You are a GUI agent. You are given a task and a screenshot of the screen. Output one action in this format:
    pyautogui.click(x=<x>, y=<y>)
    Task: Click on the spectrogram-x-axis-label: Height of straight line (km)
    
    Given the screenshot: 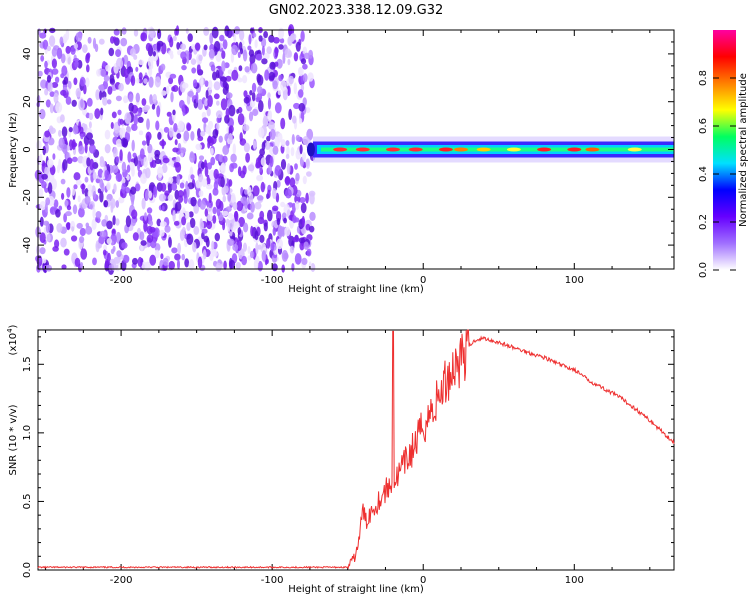 What is the action you would take?
    pyautogui.click(x=356, y=289)
    